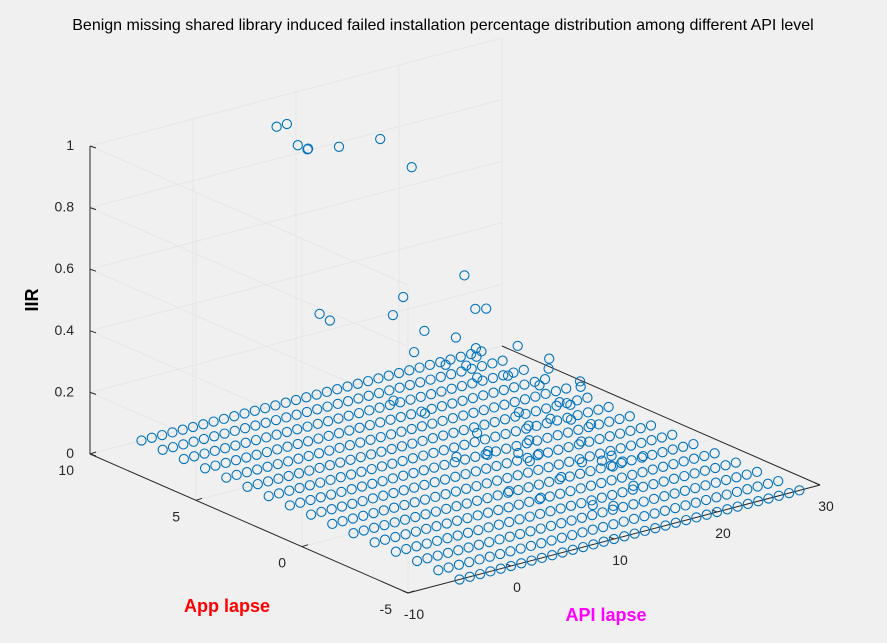  I want to click on z-tick, so click(93, 332).